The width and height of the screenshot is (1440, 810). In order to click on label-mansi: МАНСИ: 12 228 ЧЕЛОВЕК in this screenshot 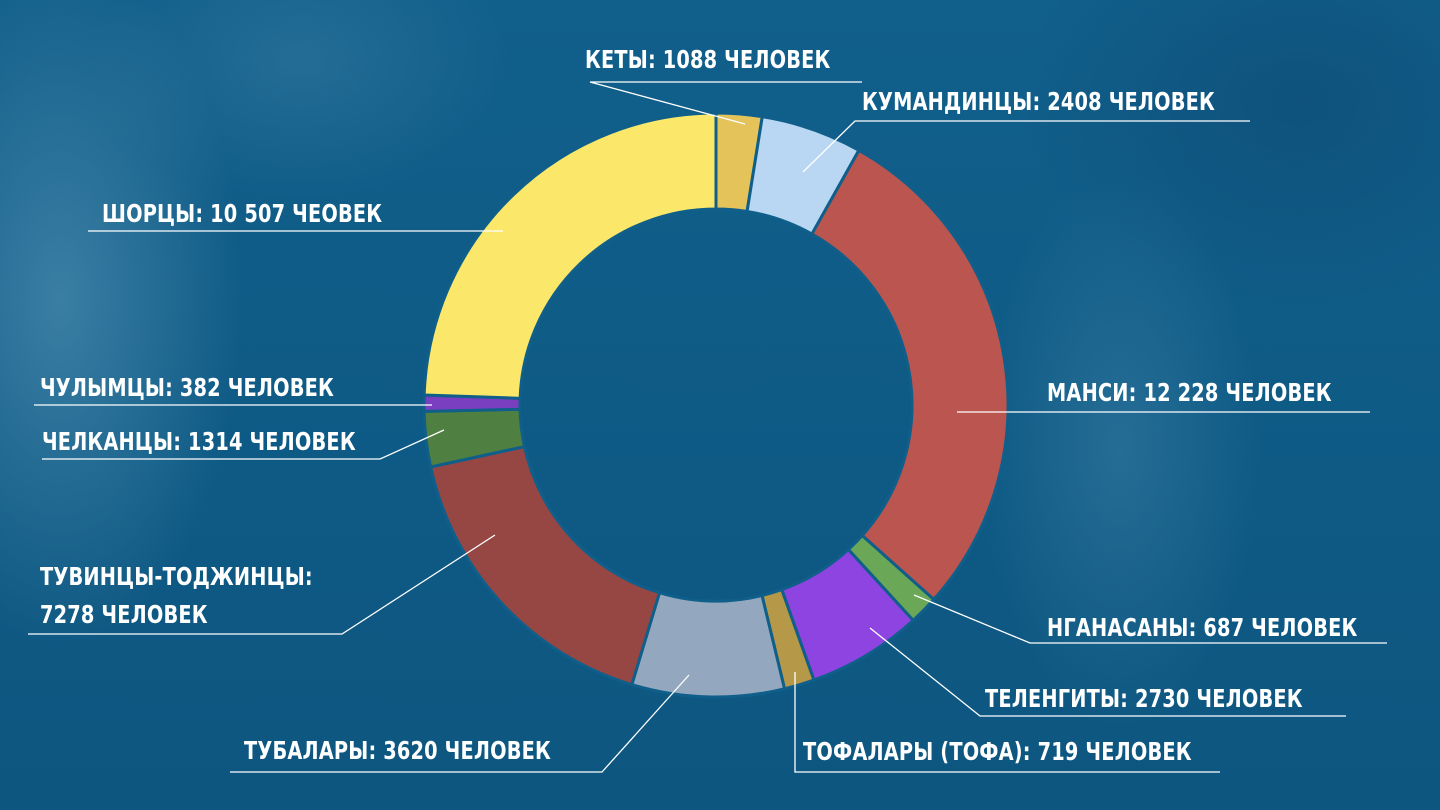, I will do `click(1189, 392)`.